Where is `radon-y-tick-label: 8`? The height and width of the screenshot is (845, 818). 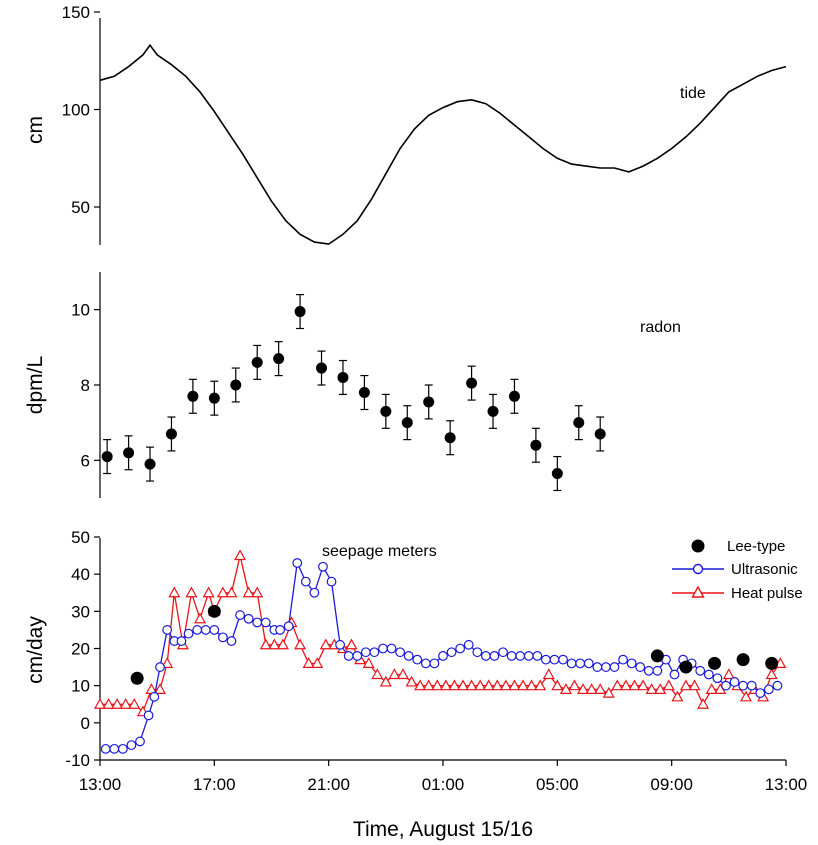
radon-y-tick-label: 8 is located at coordinates (85, 385).